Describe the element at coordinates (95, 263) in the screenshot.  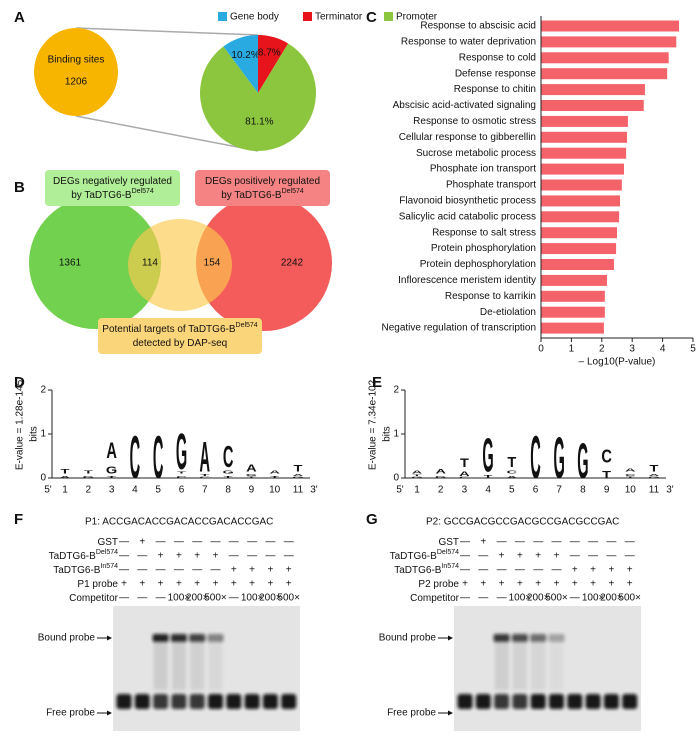
I see `venn-negative` at that location.